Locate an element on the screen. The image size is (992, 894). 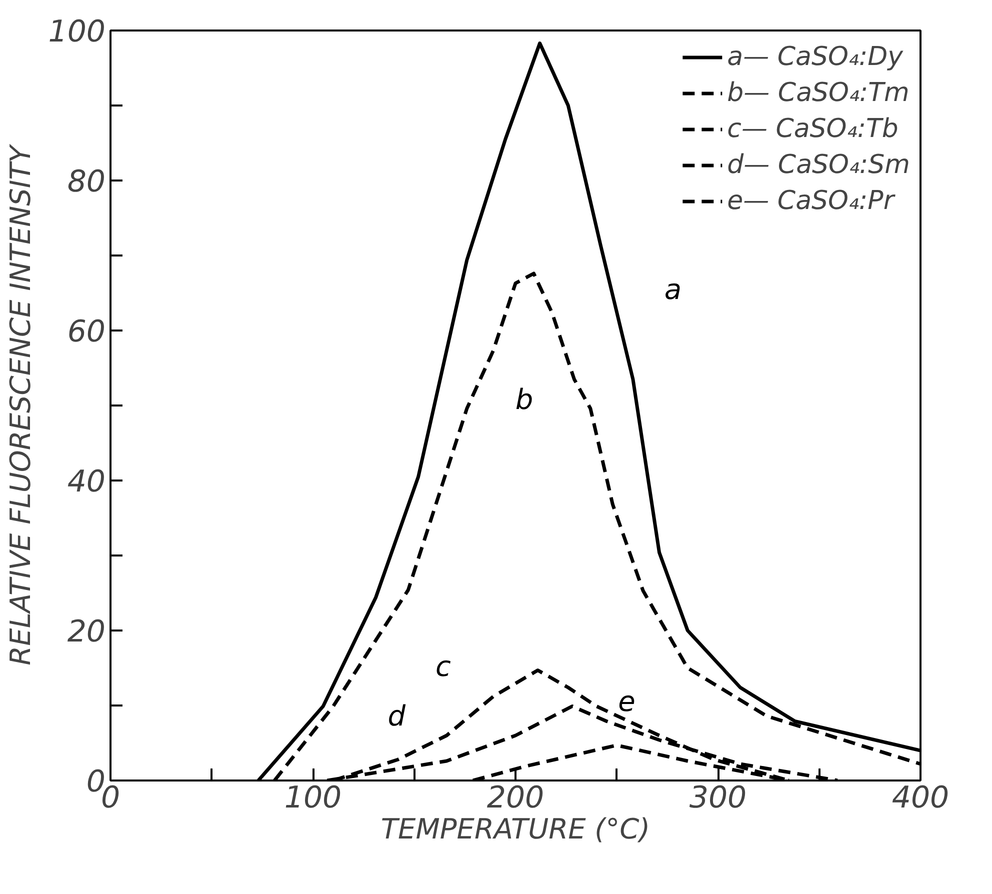
x-axis-title: TEMPERATURE (°C) is located at coordinates (515, 829).